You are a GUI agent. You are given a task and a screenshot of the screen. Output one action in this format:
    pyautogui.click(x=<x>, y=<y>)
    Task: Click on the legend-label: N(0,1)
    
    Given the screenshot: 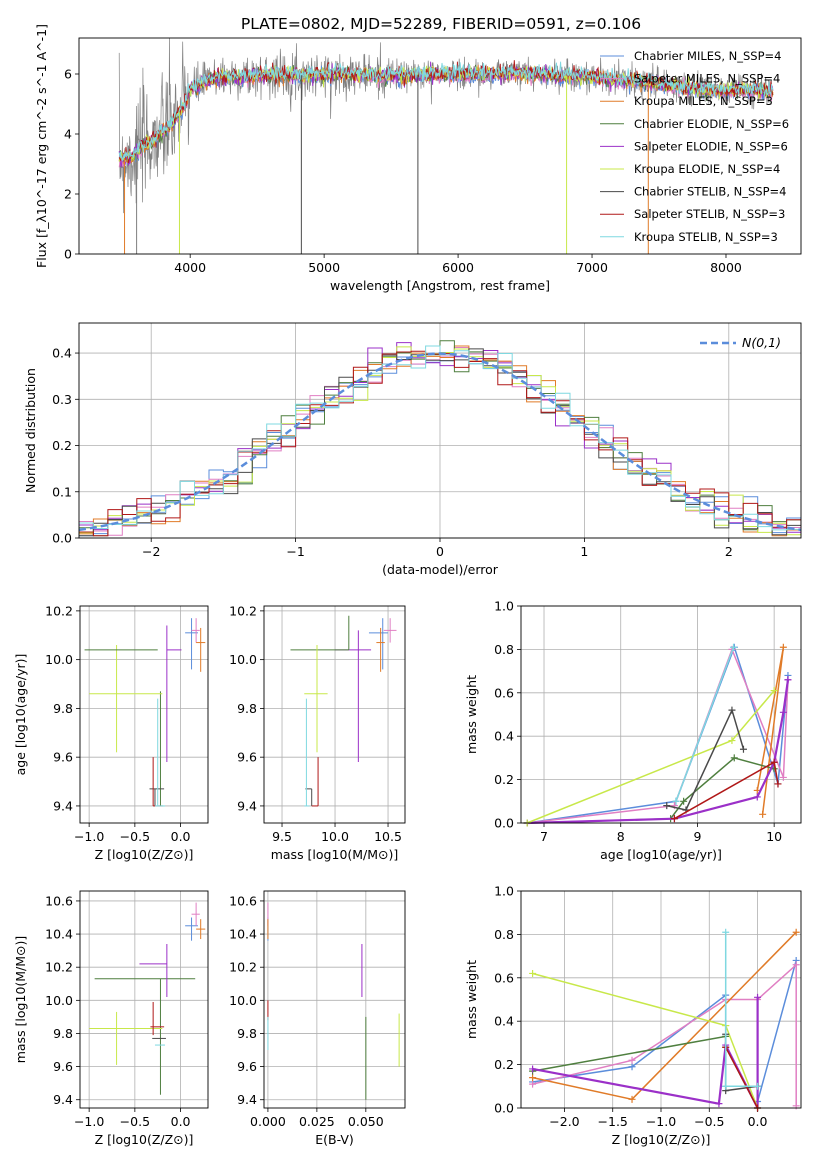 What is the action you would take?
    pyautogui.click(x=761, y=342)
    